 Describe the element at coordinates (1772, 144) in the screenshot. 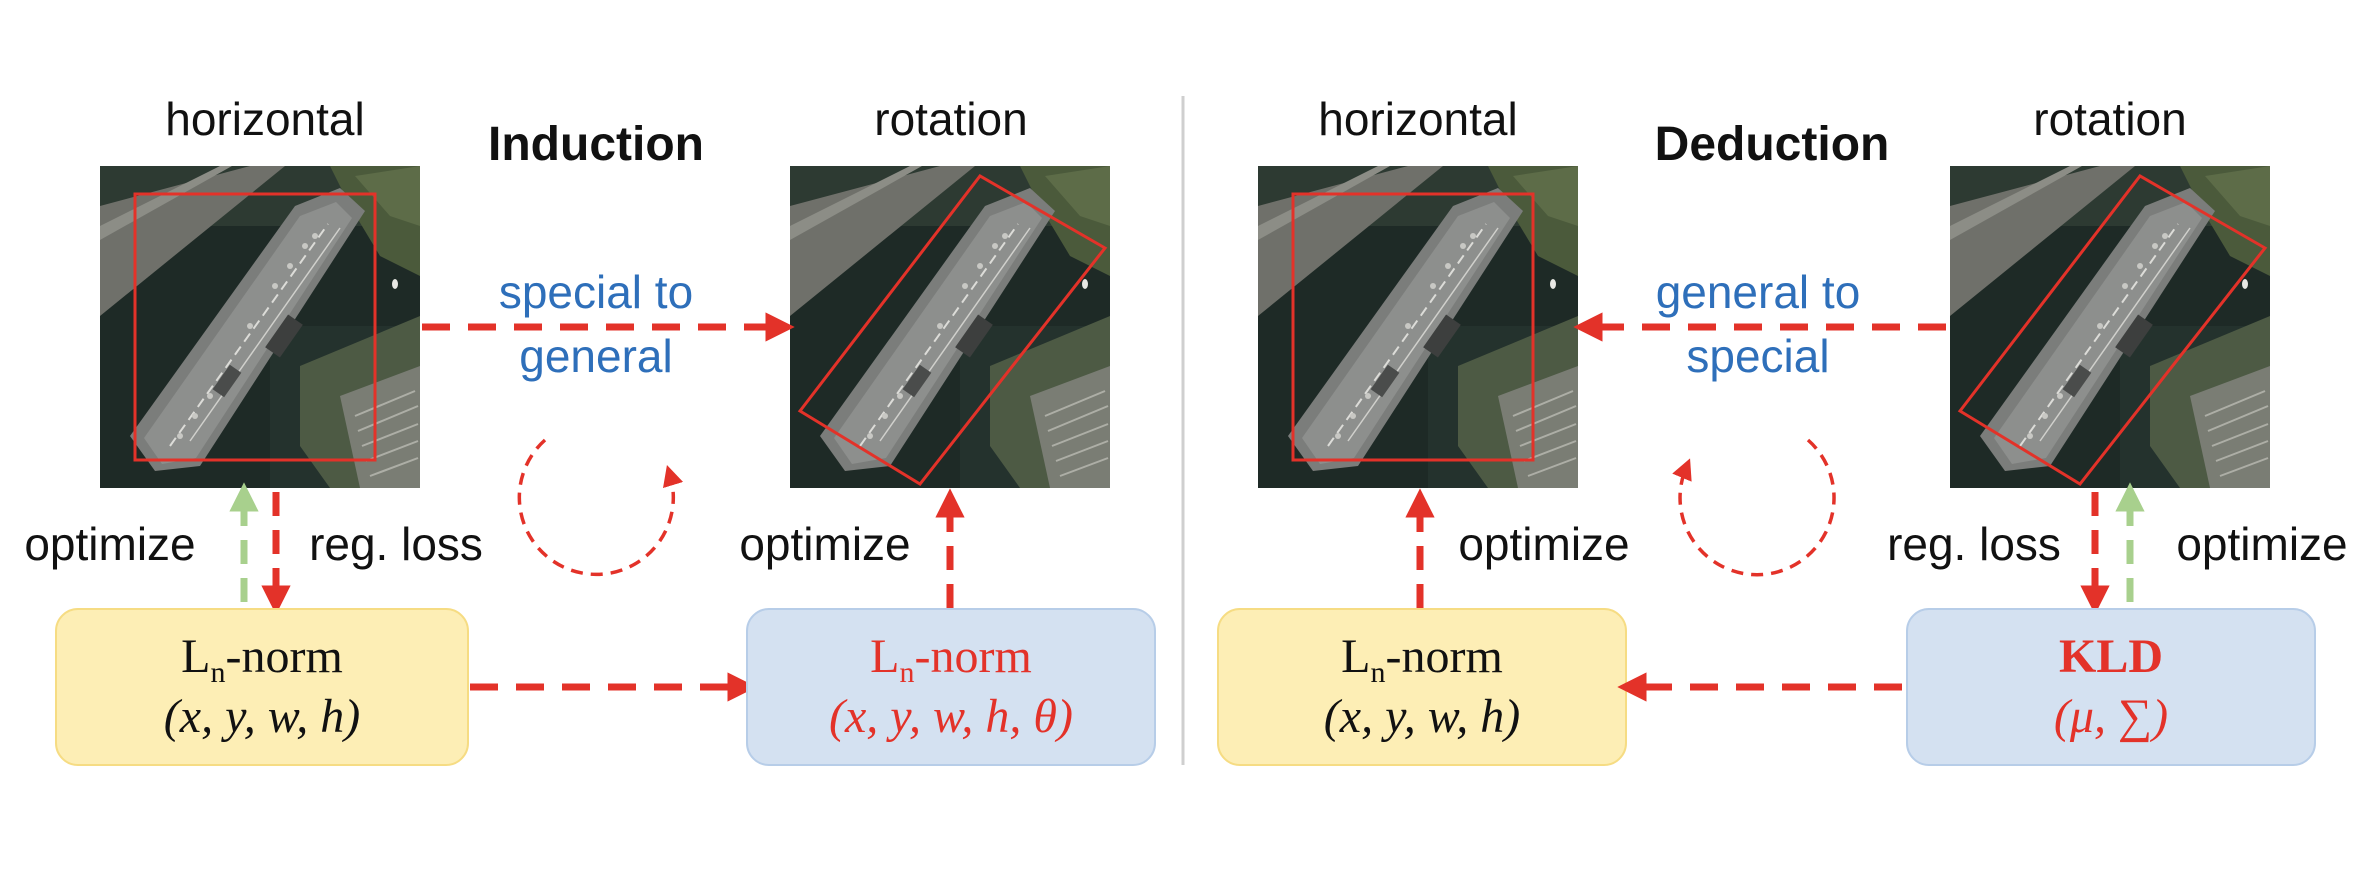

I see `deduction-title: Deduction` at that location.